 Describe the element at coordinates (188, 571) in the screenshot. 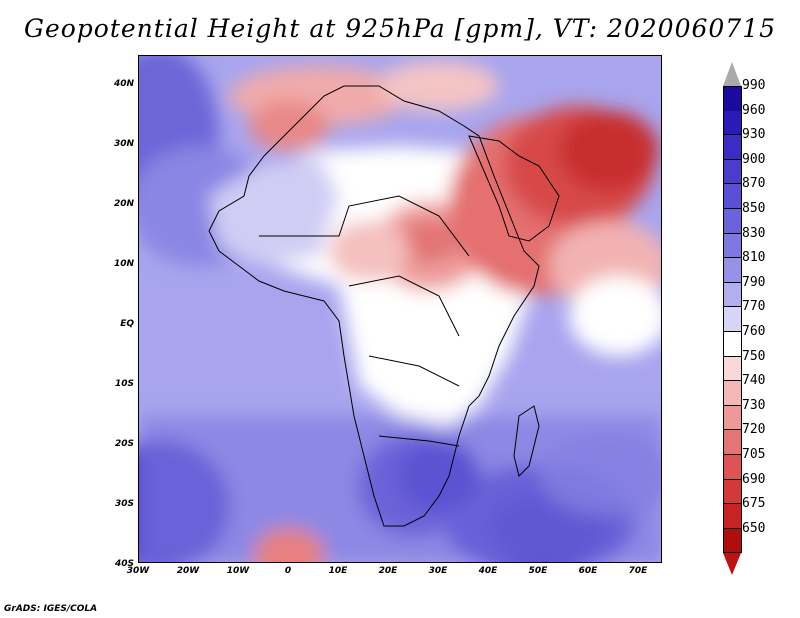

I see `lon-label: 20W` at that location.